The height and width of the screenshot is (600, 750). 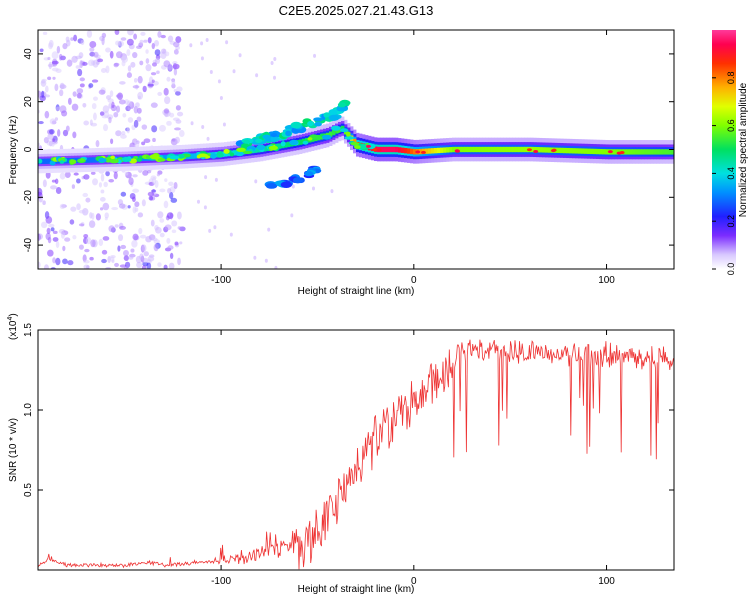 What do you see at coordinates (28, 330) in the screenshot?
I see `y-tick-label: 1.5` at bounding box center [28, 330].